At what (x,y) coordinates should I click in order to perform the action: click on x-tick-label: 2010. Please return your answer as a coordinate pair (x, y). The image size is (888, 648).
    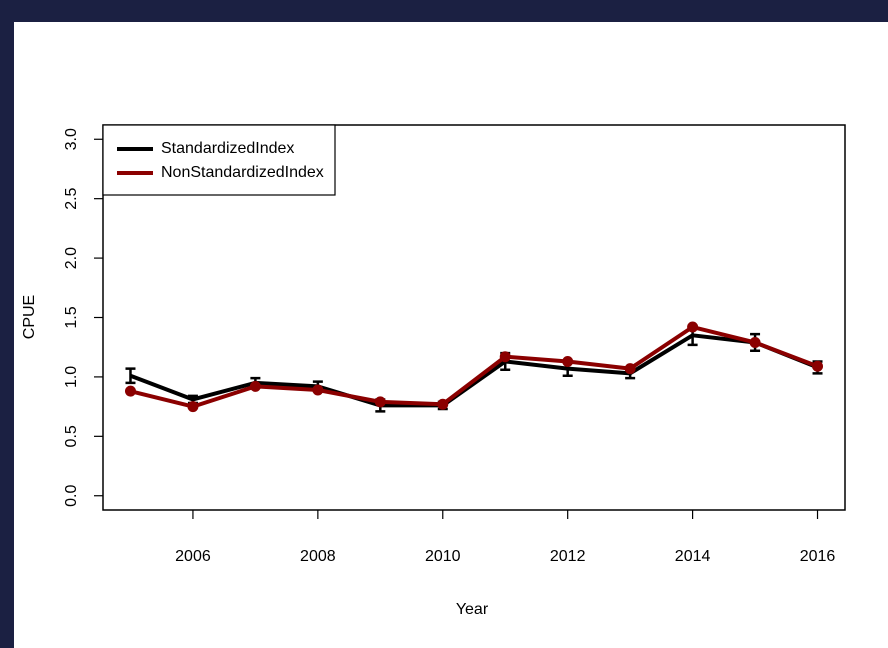
    Looking at the image, I should click on (443, 556).